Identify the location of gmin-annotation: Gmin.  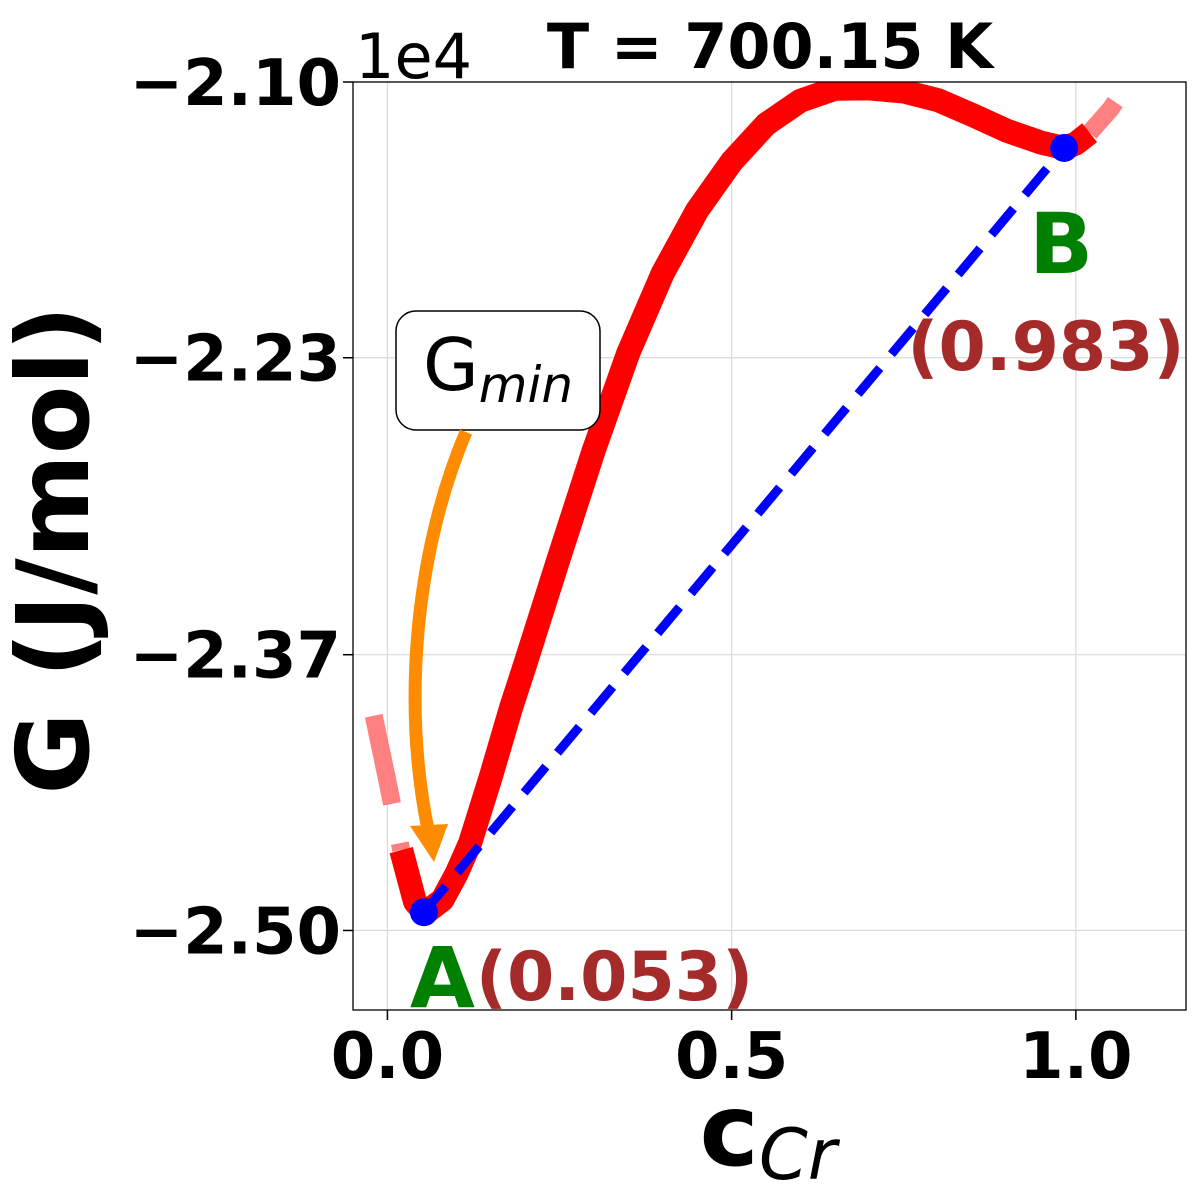
(498, 586).